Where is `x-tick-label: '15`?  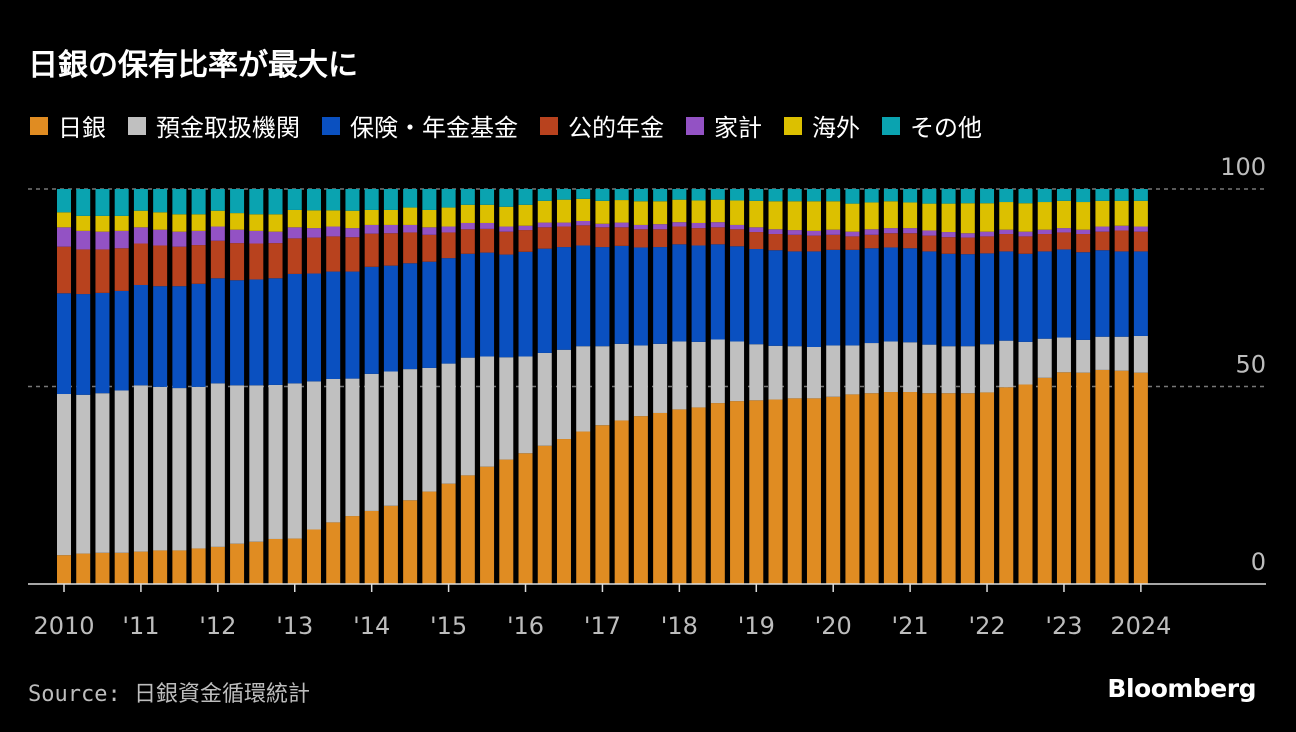 x-tick-label: '15 is located at coordinates (448, 626).